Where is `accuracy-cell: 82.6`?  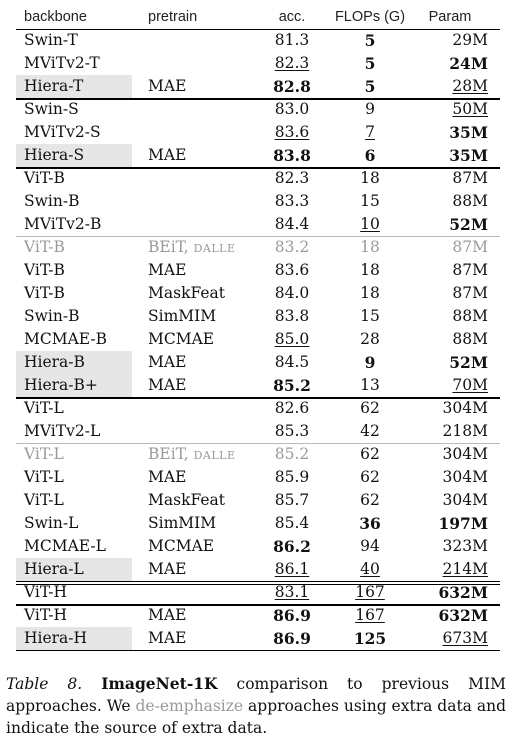 accuracy-cell: 82.6 is located at coordinates (292, 408).